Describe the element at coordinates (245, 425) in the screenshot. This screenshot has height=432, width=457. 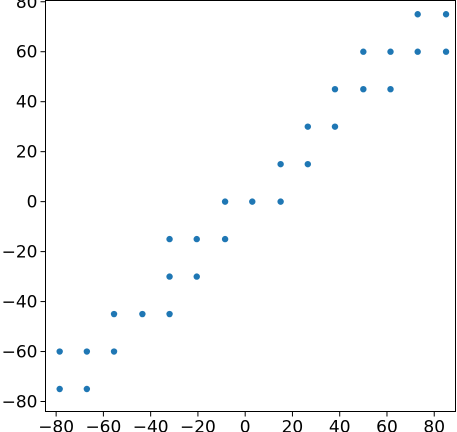
I see `x-tick-label: 0` at that location.